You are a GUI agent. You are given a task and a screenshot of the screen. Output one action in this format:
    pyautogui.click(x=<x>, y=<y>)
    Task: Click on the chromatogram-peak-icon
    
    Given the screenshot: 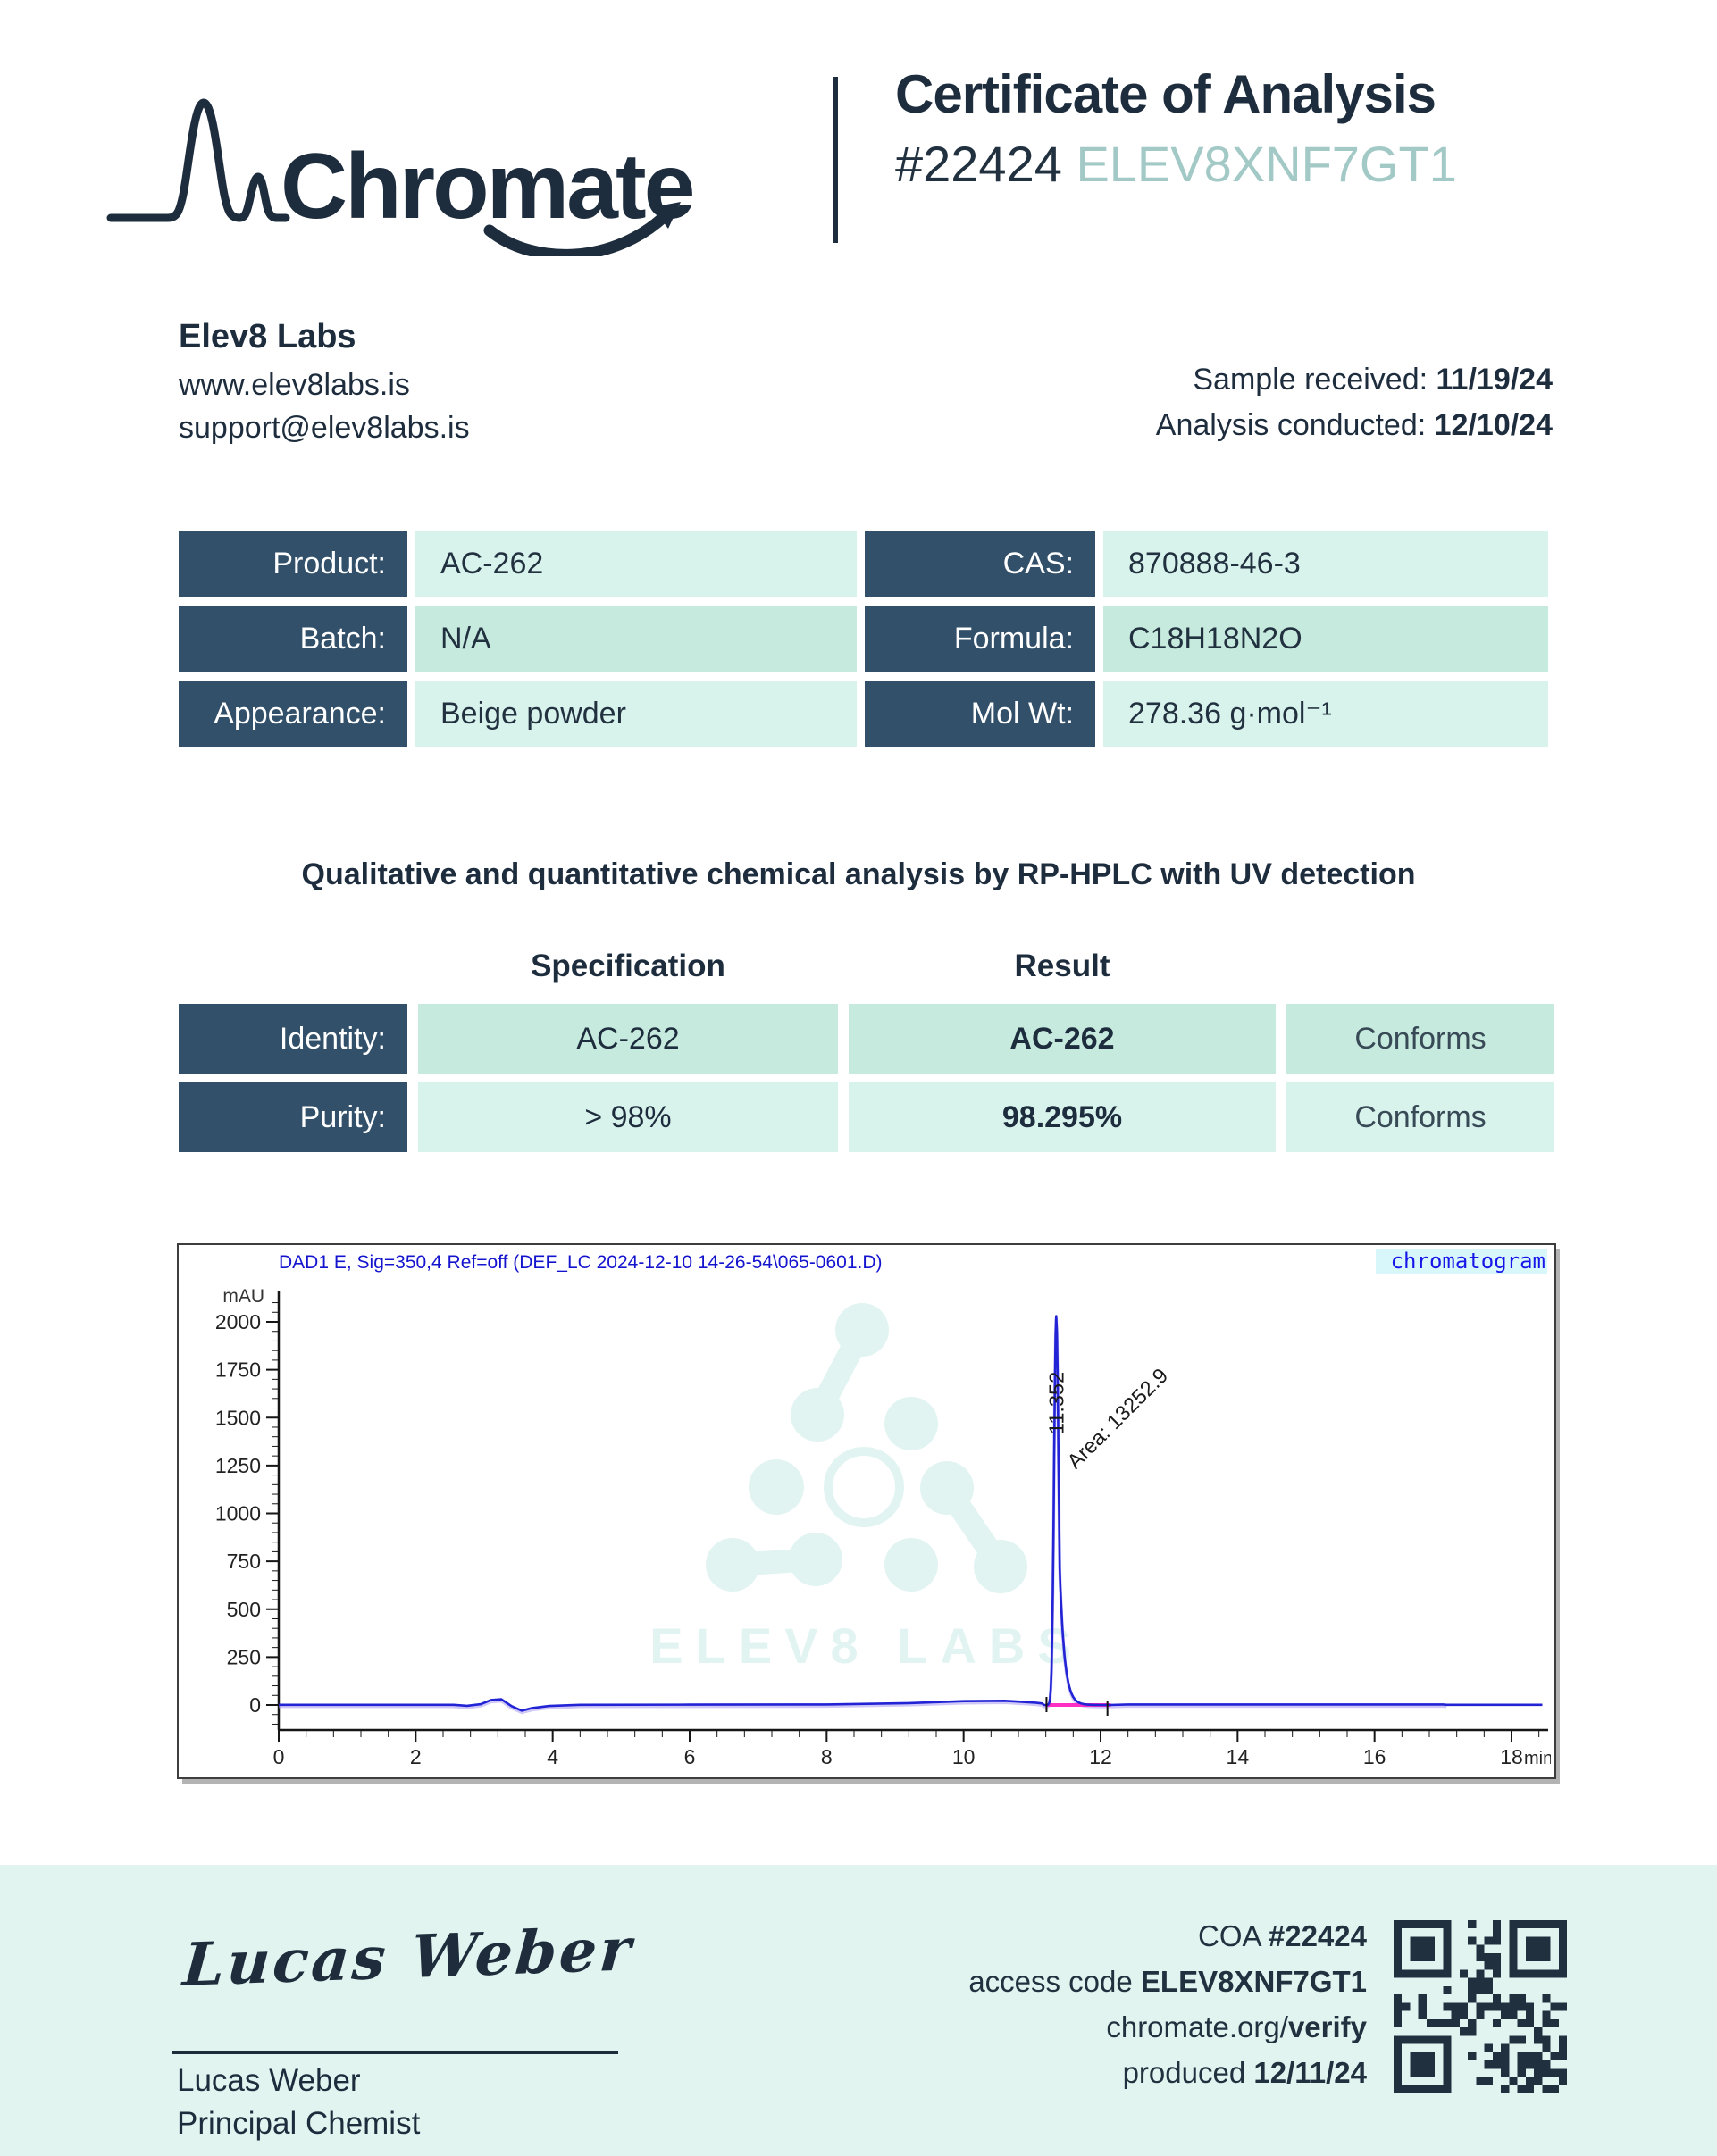 What is the action you would take?
    pyautogui.click(x=198, y=160)
    